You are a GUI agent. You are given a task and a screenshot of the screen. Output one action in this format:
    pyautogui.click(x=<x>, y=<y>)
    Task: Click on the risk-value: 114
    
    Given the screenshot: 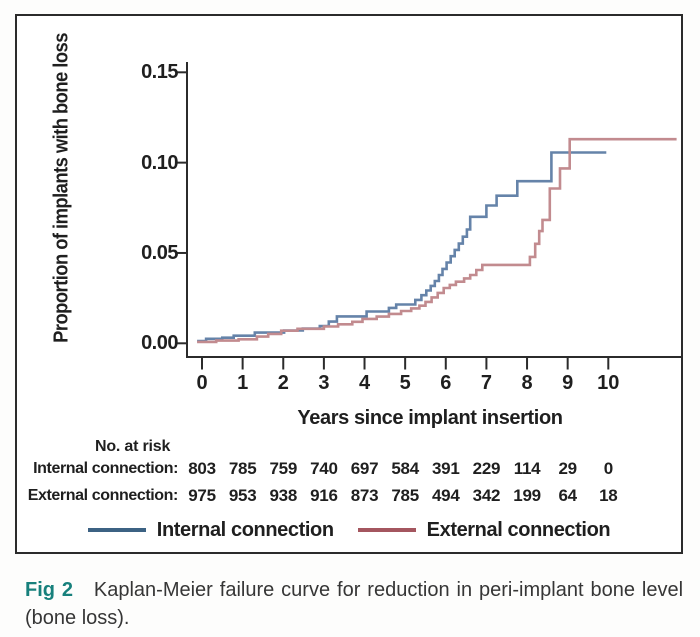 What is the action you would take?
    pyautogui.click(x=527, y=468)
    